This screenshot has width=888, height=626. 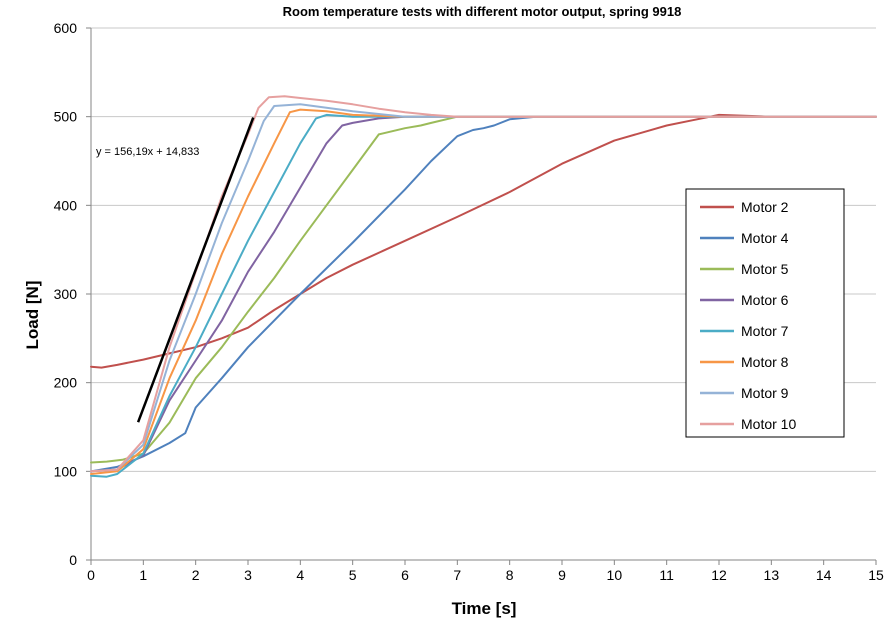 What do you see at coordinates (765, 362) in the screenshot?
I see `legend-label: Motor 8` at bounding box center [765, 362].